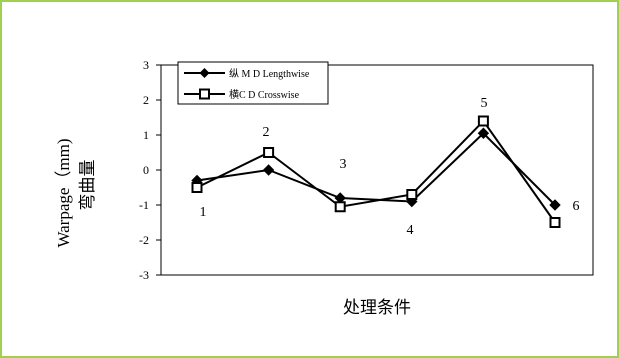 This screenshot has width=619, height=358. Describe the element at coordinates (343, 164) in the screenshot. I see `point-annotation: 3` at that location.